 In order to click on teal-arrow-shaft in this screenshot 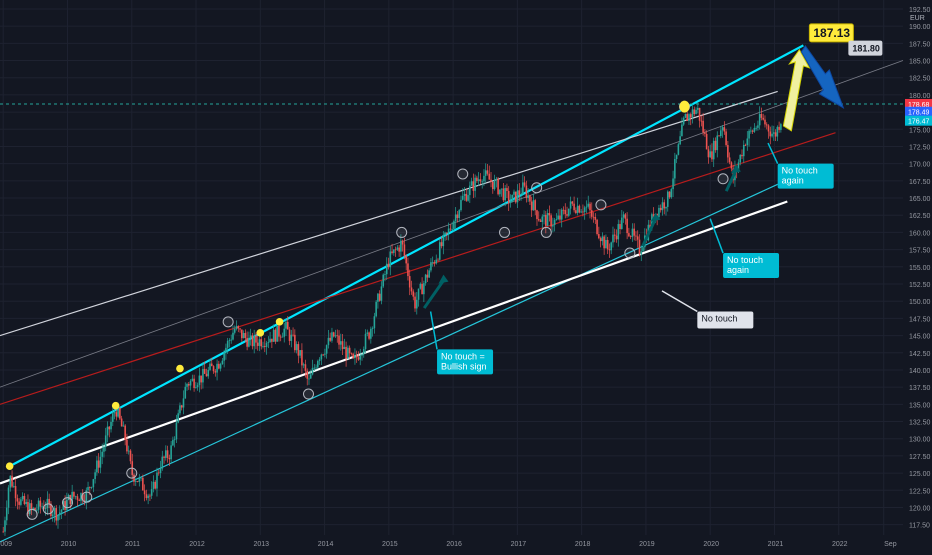, I will do `click(731, 180)`.